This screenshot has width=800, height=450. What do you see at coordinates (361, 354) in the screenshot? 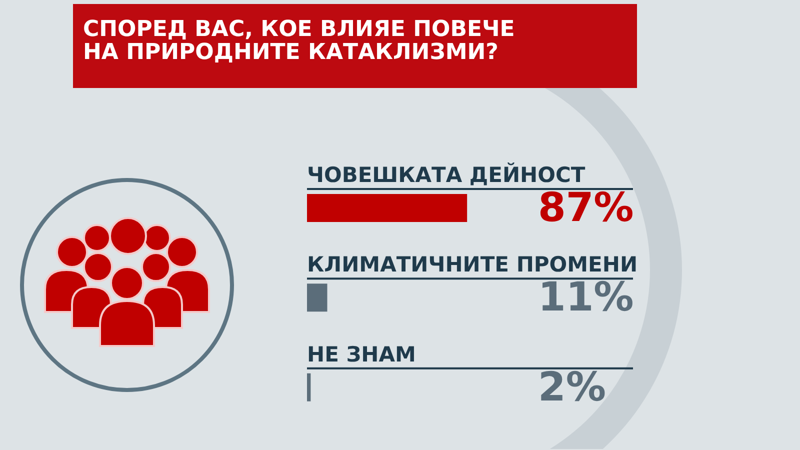
I see `y-tick-label: НЕ ЗНАМ` at bounding box center [361, 354].